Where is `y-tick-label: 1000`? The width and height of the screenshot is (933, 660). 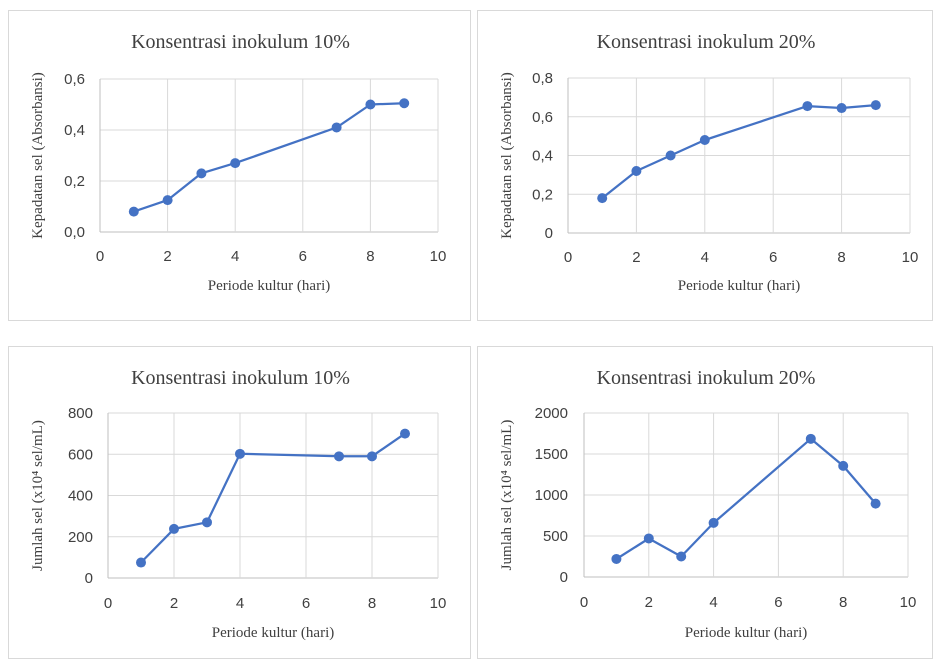 y-tick-label: 1000 is located at coordinates (551, 495).